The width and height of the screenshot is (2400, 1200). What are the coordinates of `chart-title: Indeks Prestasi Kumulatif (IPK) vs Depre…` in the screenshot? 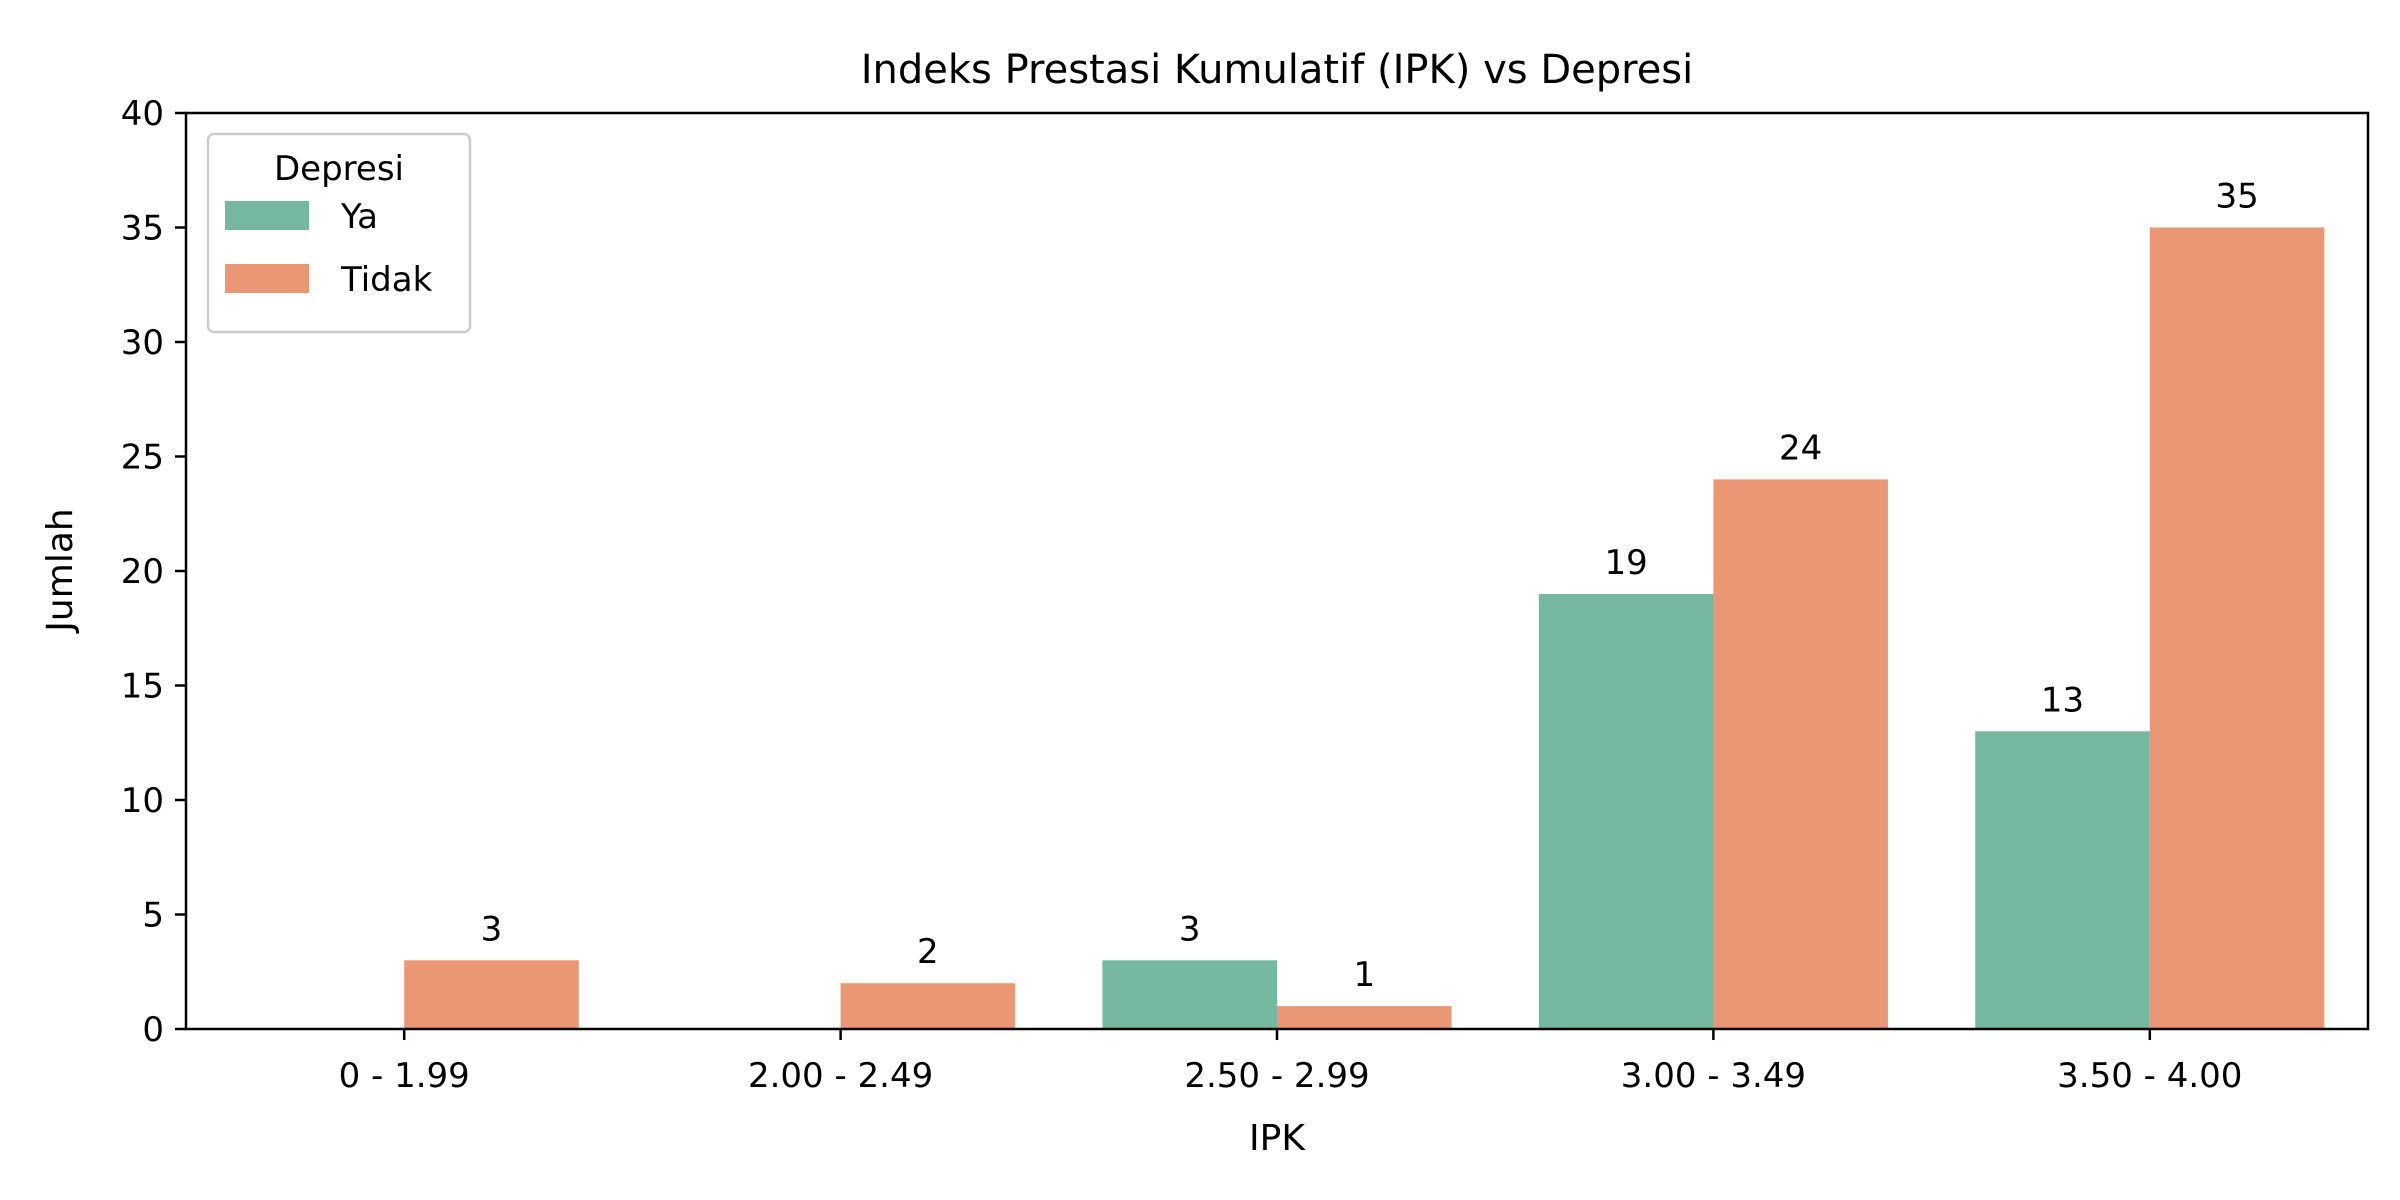 It's located at (1277, 70).